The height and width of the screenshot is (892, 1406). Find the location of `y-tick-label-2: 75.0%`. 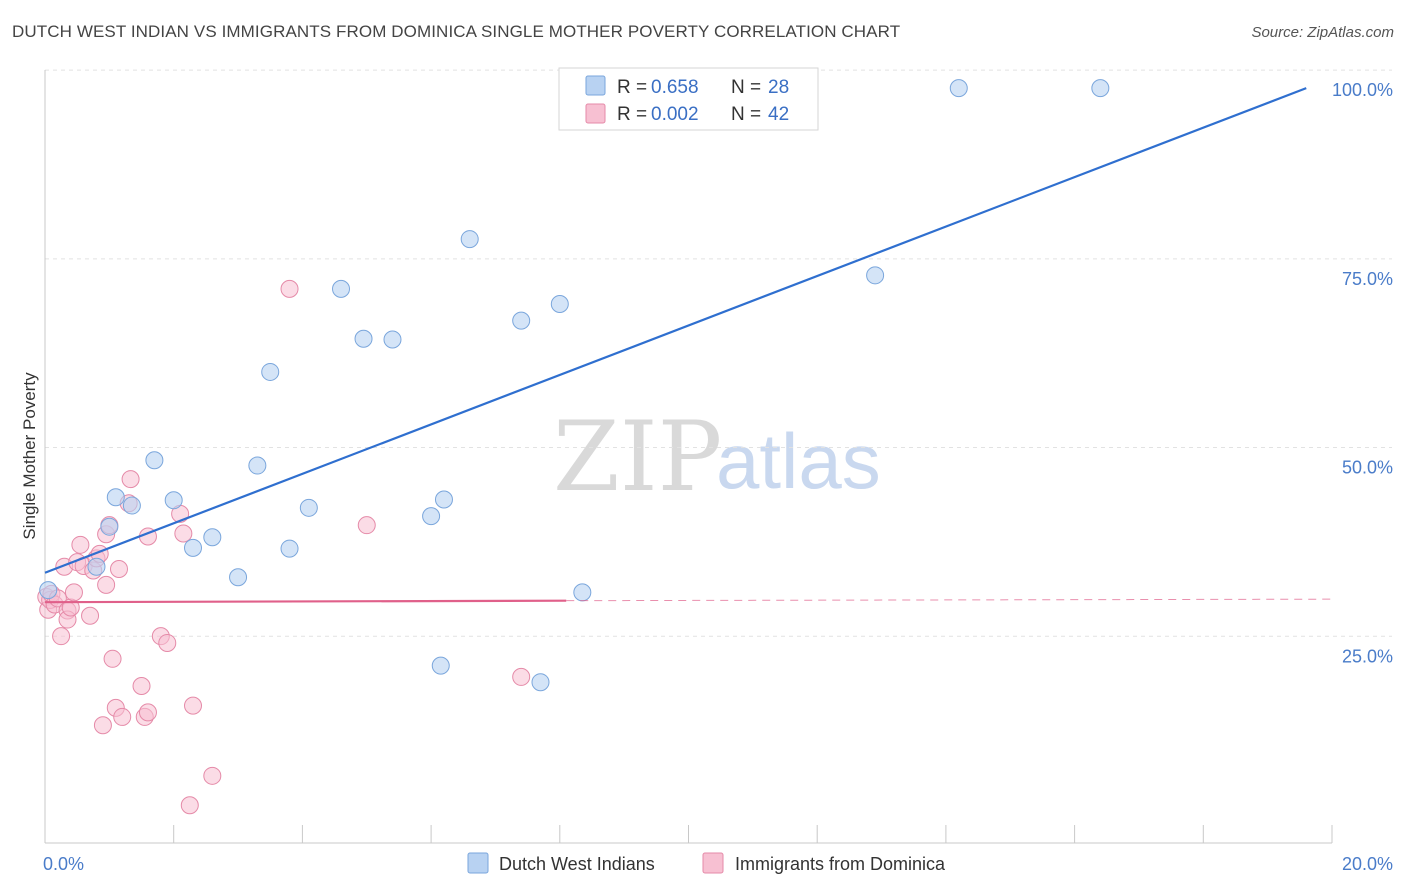

y-tick-label-2: 75.0% is located at coordinates (1367, 279).